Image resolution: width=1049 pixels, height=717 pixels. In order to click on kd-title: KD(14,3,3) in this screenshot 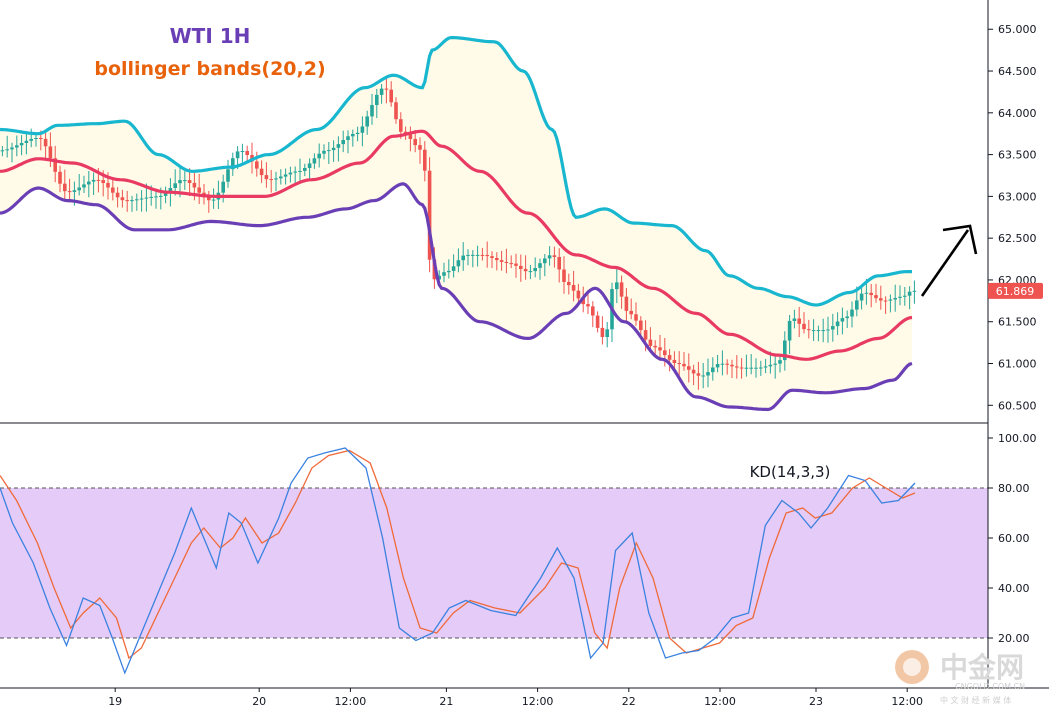, I will do `click(790, 472)`.